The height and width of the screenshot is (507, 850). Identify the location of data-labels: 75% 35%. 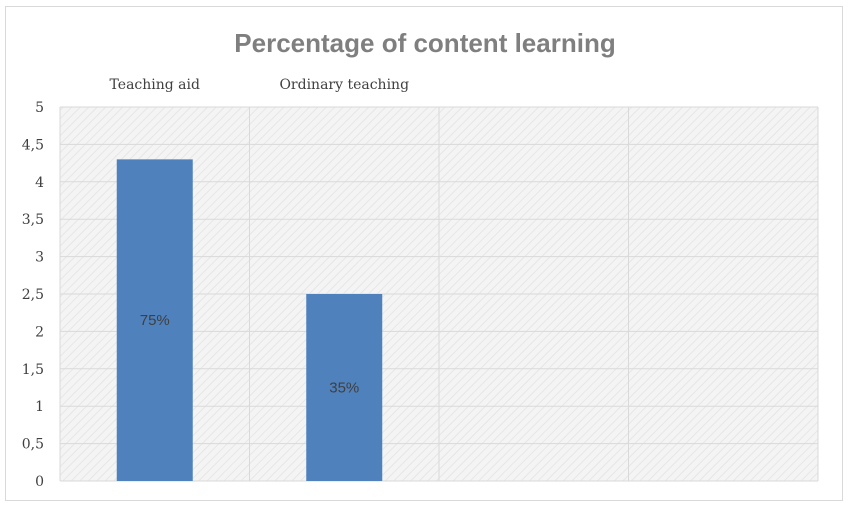
(250, 354).